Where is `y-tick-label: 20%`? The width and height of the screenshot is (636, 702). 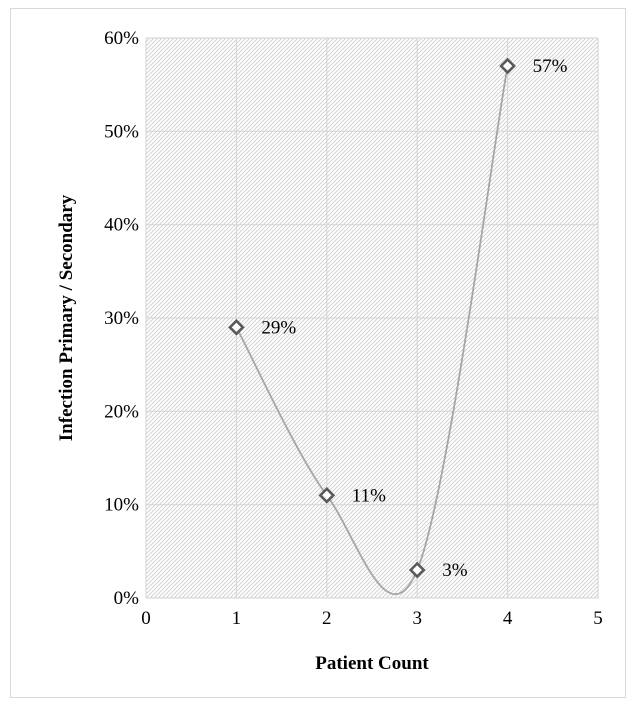 y-tick-label: 20% is located at coordinates (121, 411).